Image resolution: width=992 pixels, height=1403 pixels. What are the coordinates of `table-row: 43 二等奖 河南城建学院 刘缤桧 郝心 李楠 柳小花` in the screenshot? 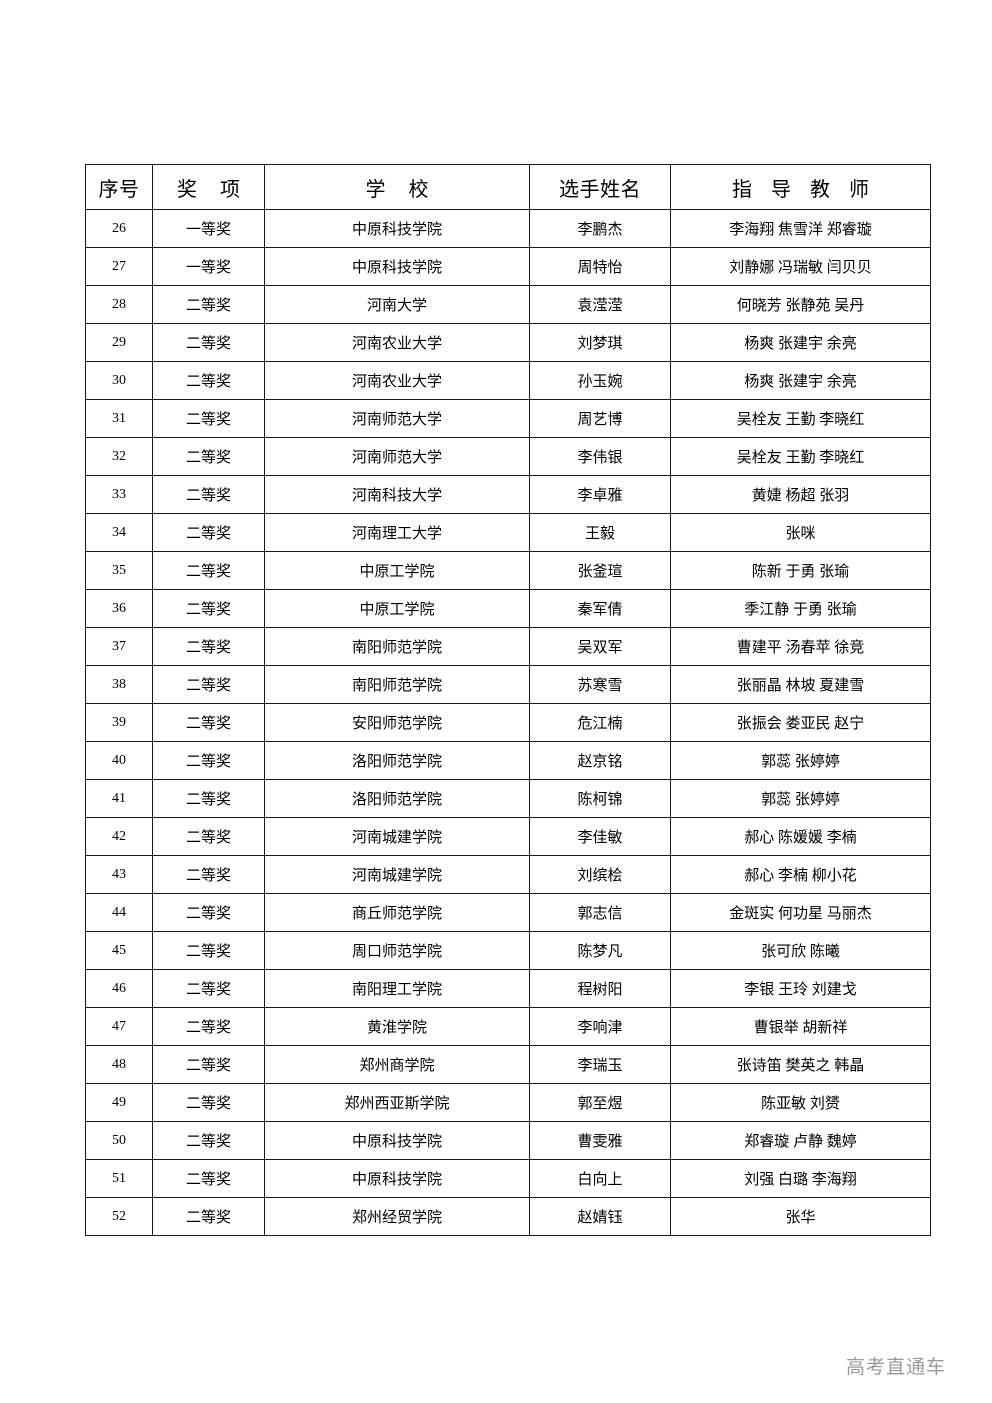 It's located at (508, 874).